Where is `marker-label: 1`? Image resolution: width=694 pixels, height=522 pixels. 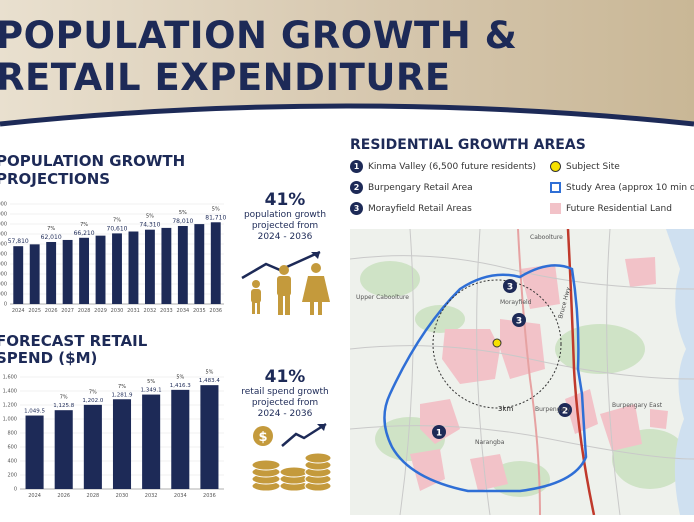 marker-label: 1 is located at coordinates (439, 434).